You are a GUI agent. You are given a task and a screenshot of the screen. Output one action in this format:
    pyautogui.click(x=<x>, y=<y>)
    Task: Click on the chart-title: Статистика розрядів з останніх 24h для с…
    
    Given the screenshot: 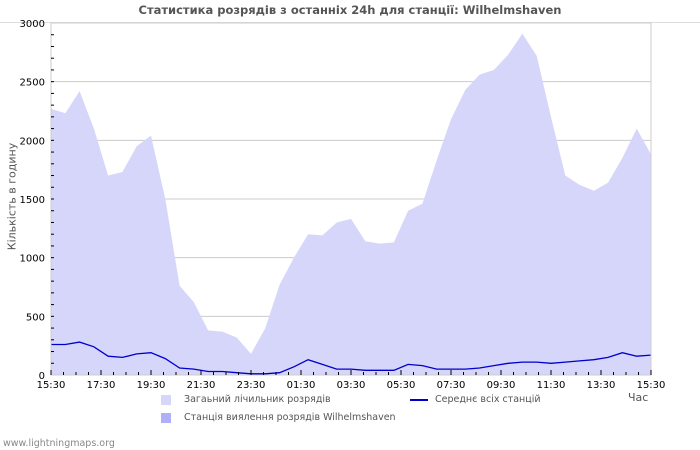 What is the action you would take?
    pyautogui.click(x=350, y=10)
    